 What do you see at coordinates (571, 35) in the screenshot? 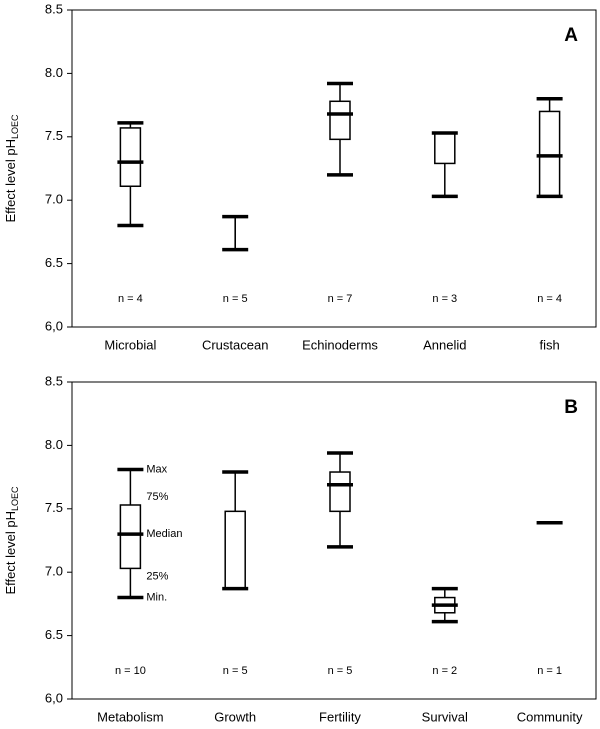
I see `panel-letter: A` at bounding box center [571, 35].